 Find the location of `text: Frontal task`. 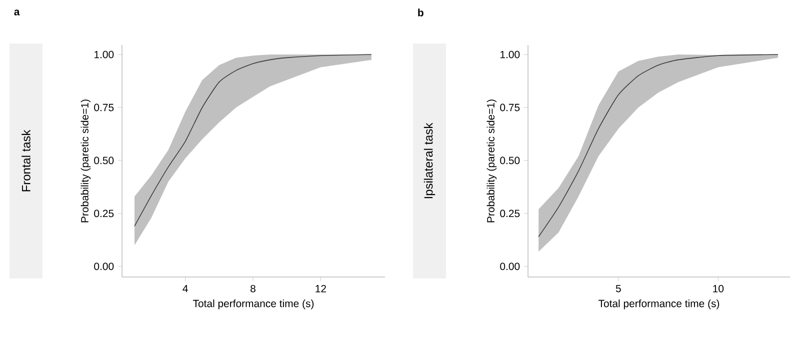

text: Frontal task is located at coordinates (26, 161).